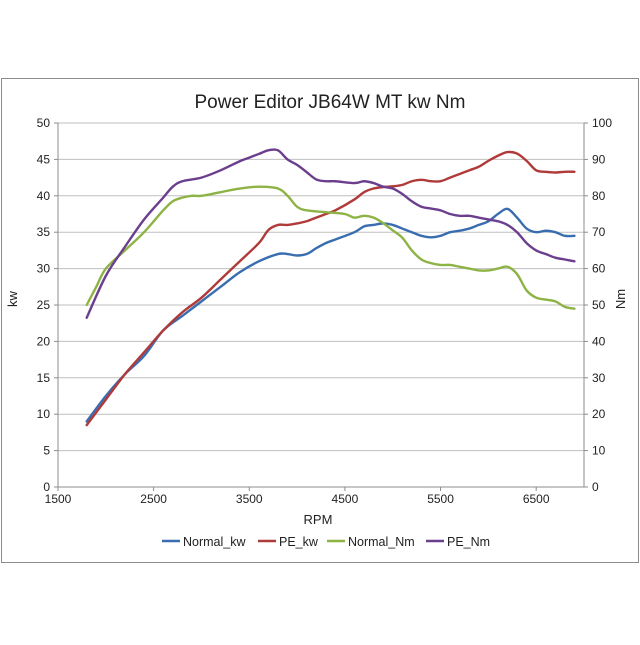 The height and width of the screenshot is (645, 640). What do you see at coordinates (345, 499) in the screenshot?
I see `x-tick-label-4500: 4500` at bounding box center [345, 499].